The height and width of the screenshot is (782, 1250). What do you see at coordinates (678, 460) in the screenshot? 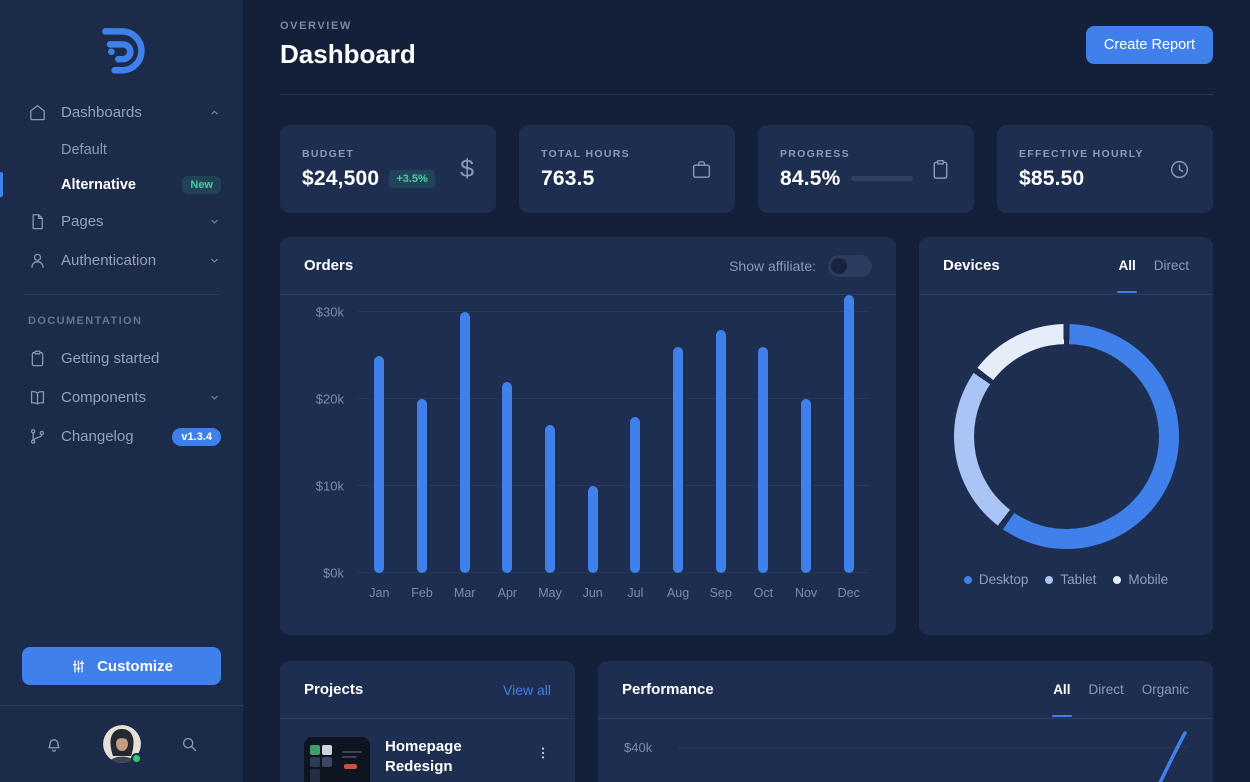
I see `orders-bar-aug` at bounding box center [678, 460].